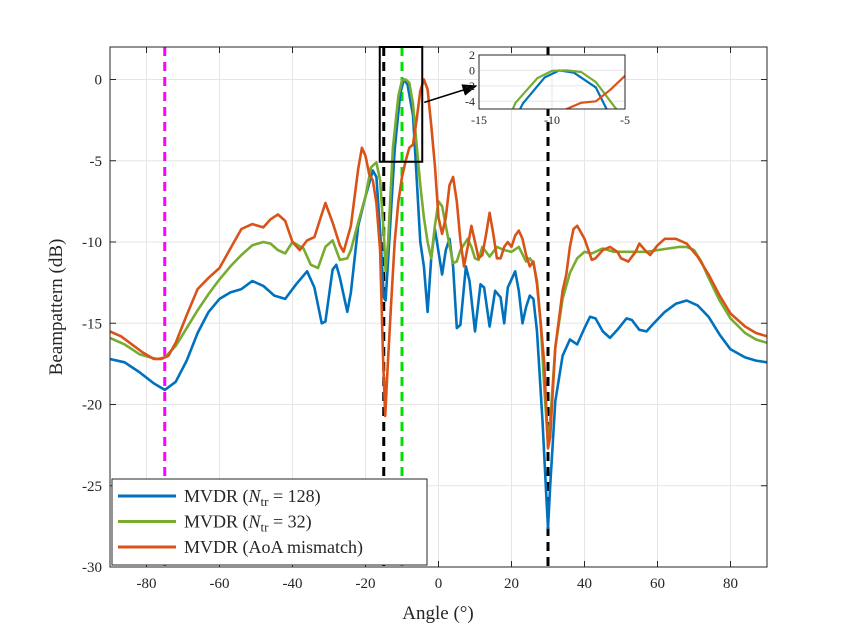 Image resolution: width=847 pixels, height=635 pixels. What do you see at coordinates (511, 584) in the screenshot?
I see `x-tick-label-5: 20` at bounding box center [511, 584].